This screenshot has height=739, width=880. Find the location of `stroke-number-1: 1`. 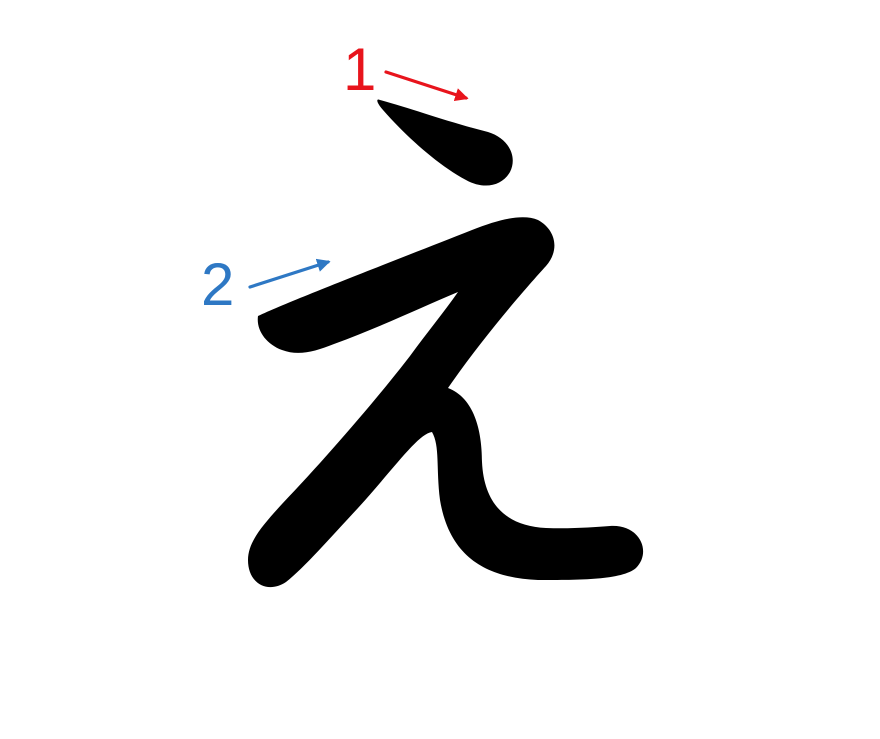

stroke-number-1: 1 is located at coordinates (359, 69).